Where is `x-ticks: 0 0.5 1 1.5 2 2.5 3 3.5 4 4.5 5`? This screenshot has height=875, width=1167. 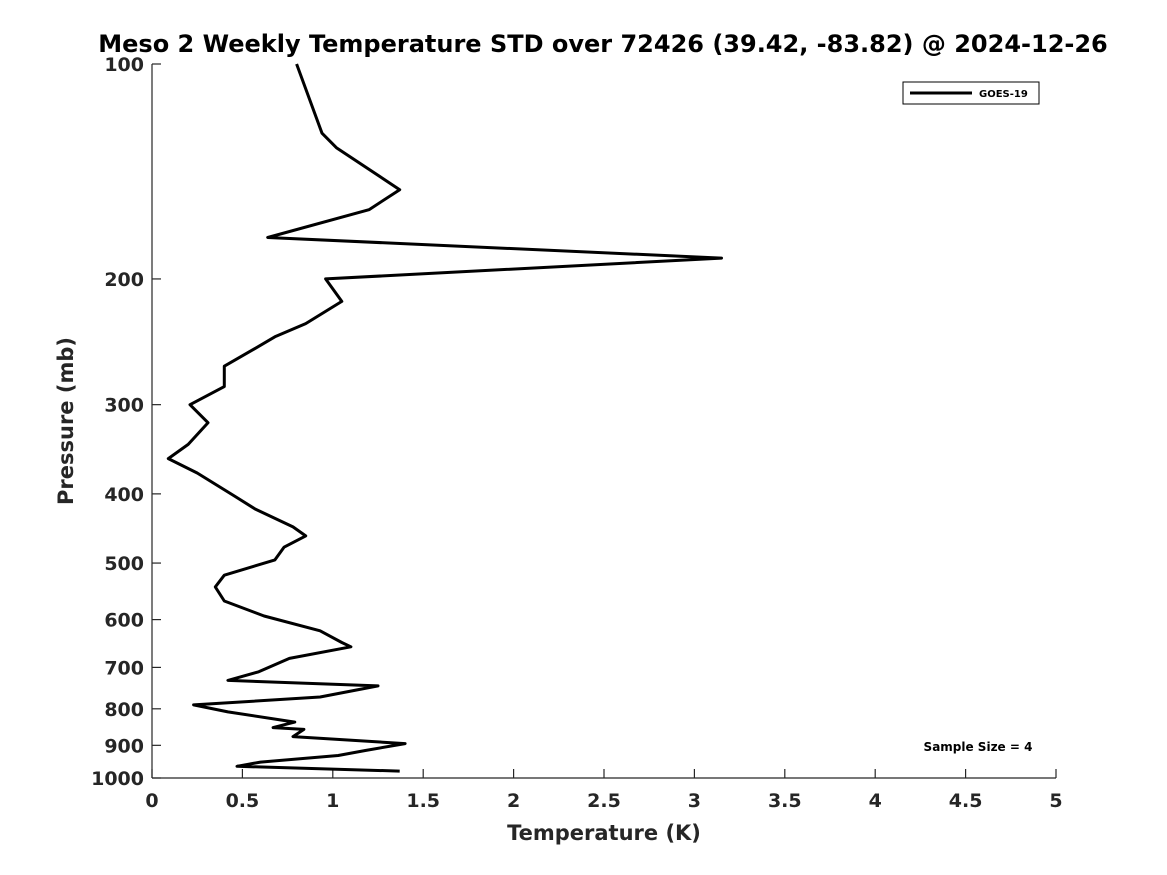 x-ticks: 0 0.5 1 1.5 2 2.5 3 3.5 4 4.5 5 is located at coordinates (604, 790).